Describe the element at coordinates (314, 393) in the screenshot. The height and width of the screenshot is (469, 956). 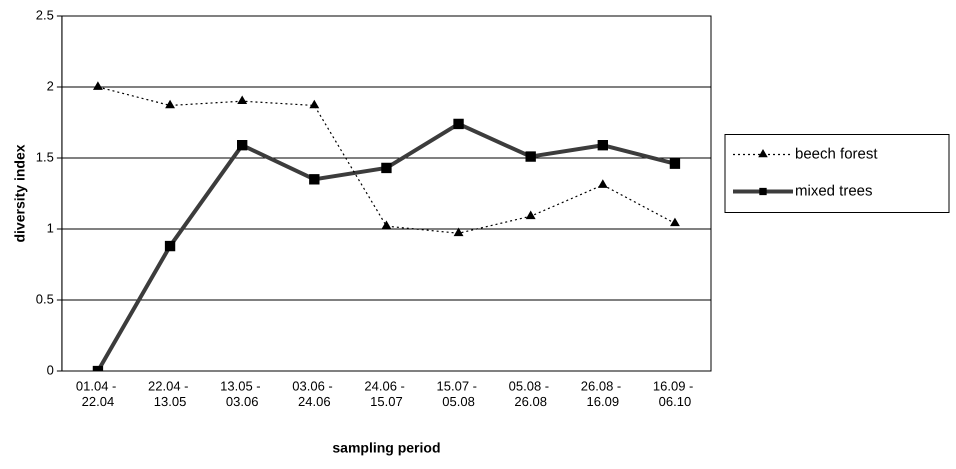
I see `x-tick-label: 03.06 - 24.06` at that location.